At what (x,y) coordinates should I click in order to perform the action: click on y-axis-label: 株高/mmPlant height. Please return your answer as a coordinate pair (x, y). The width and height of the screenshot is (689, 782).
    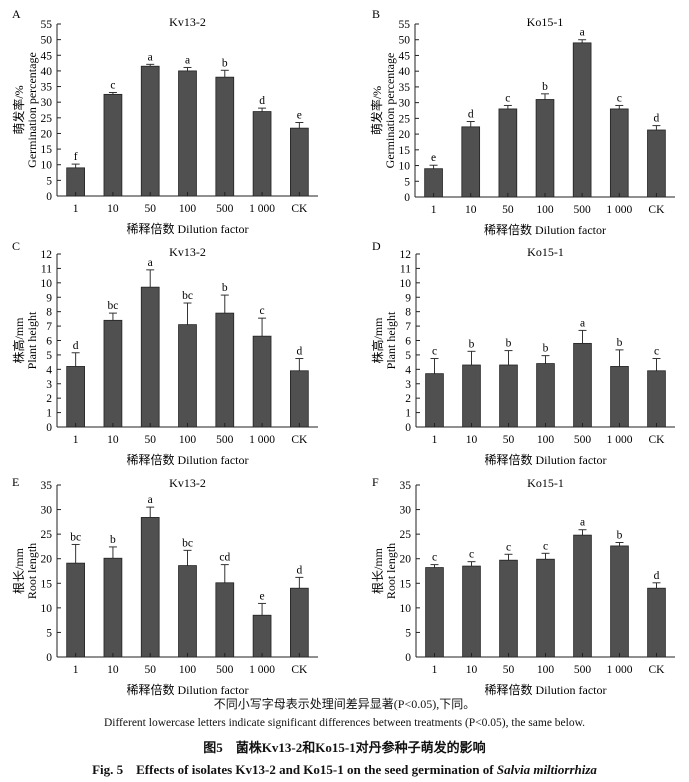
    Looking at the image, I should click on (25, 340).